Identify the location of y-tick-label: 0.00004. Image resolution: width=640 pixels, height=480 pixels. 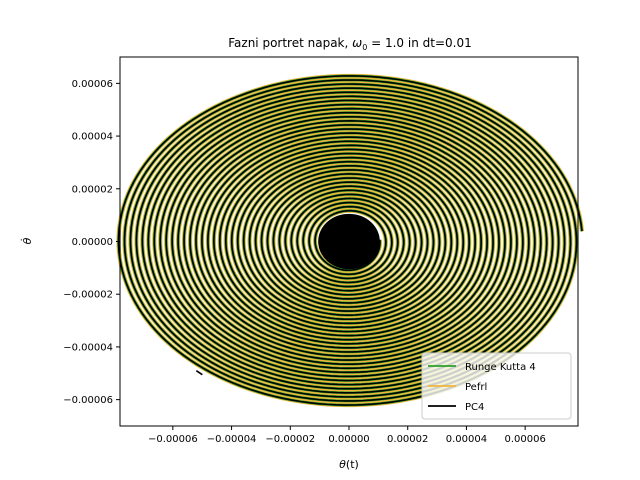
(92, 137).